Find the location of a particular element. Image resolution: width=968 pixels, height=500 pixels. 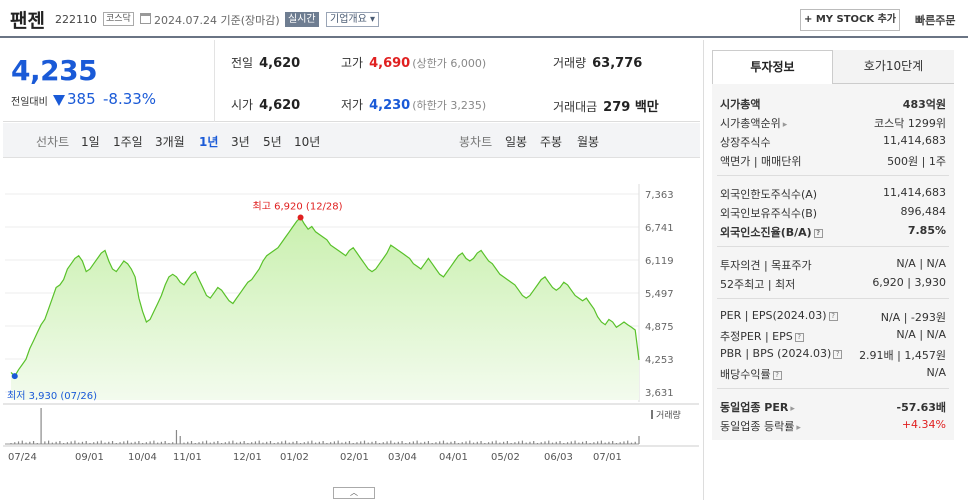

y-tick-label: 5,497 is located at coordinates (659, 294).